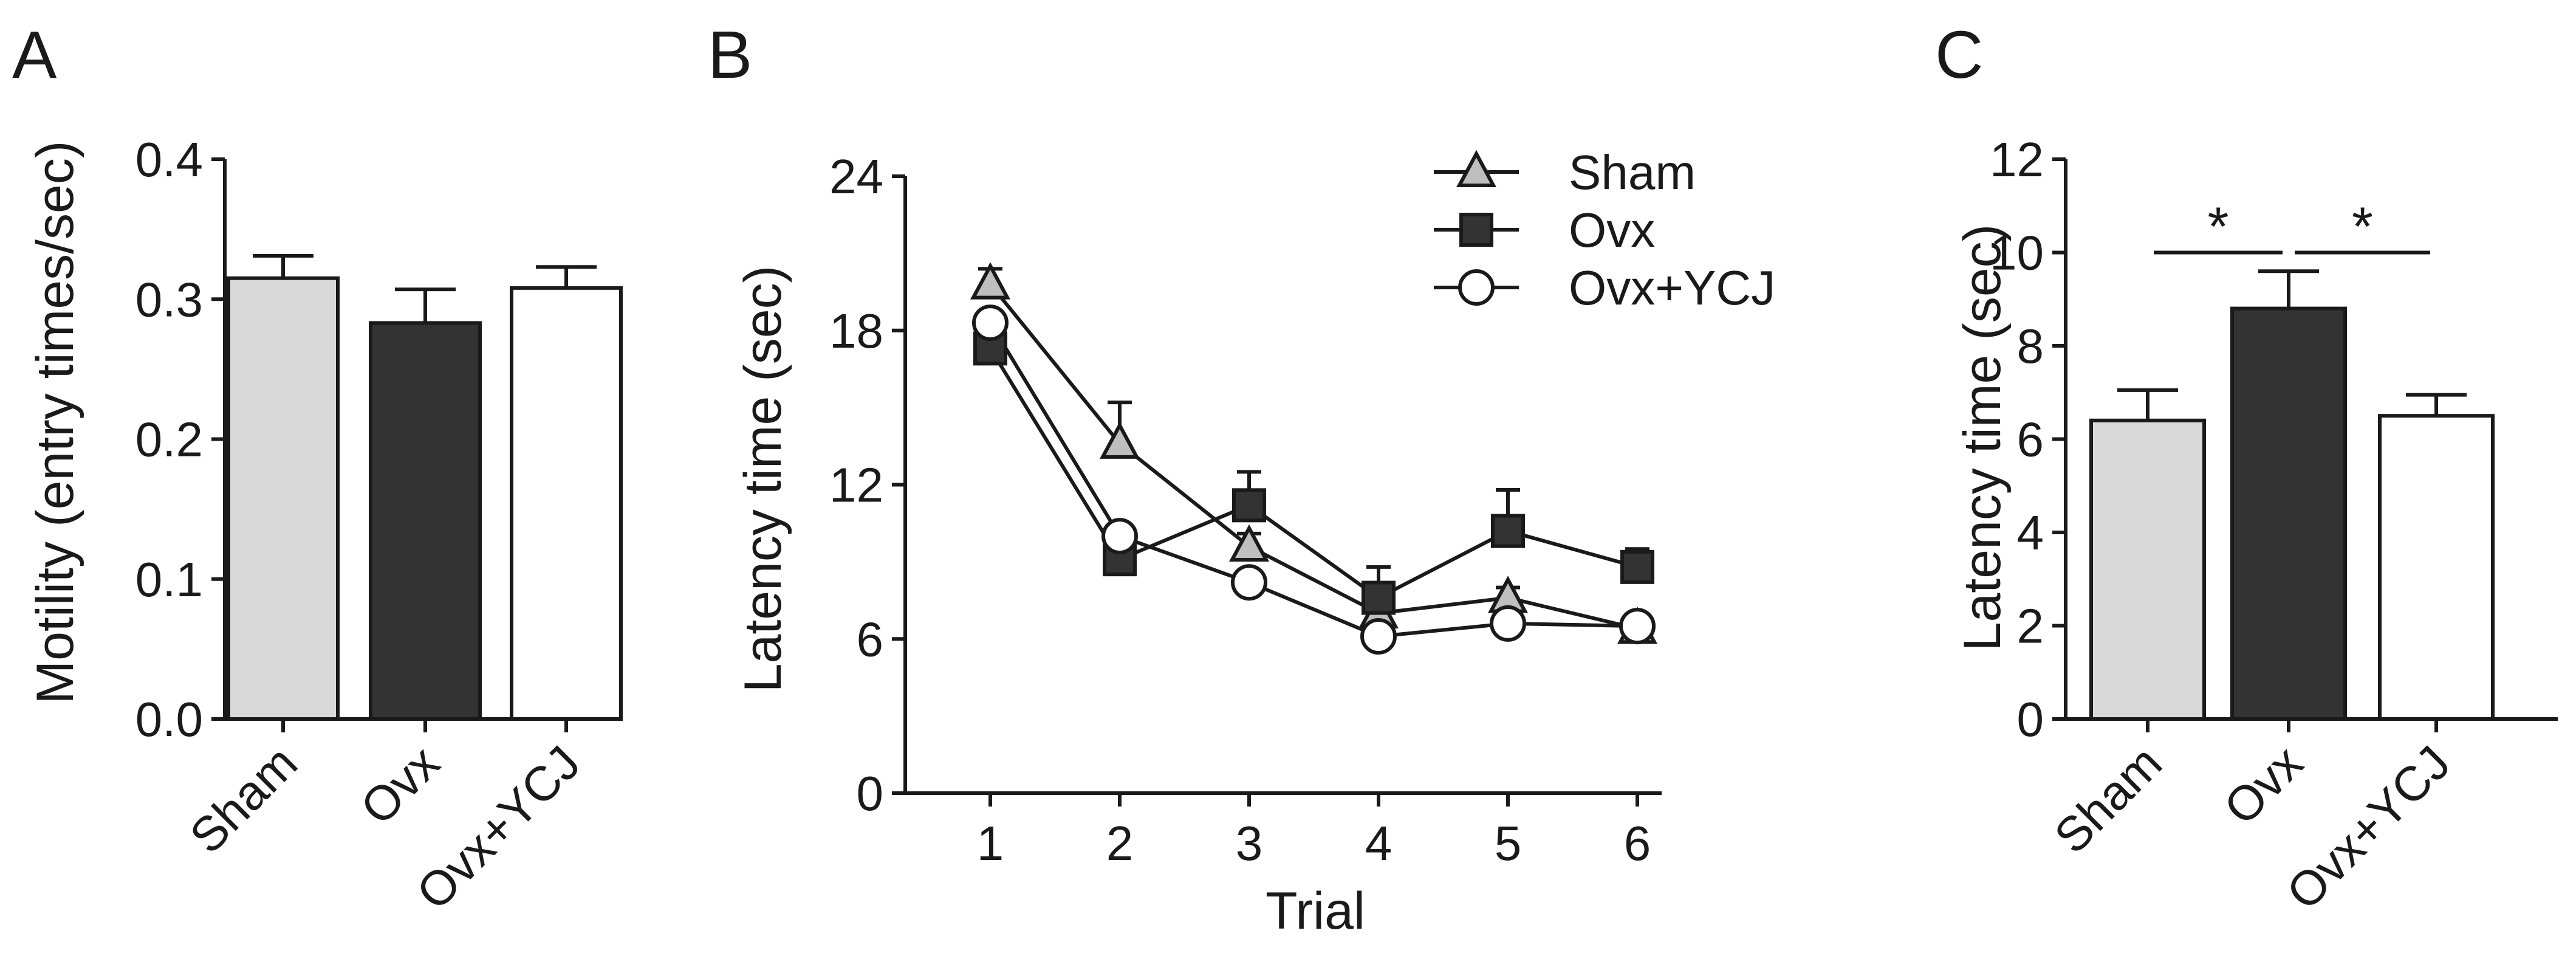  I want to click on legend-label-ovx-ycj: Ovx+YCJ, so click(1672, 288).